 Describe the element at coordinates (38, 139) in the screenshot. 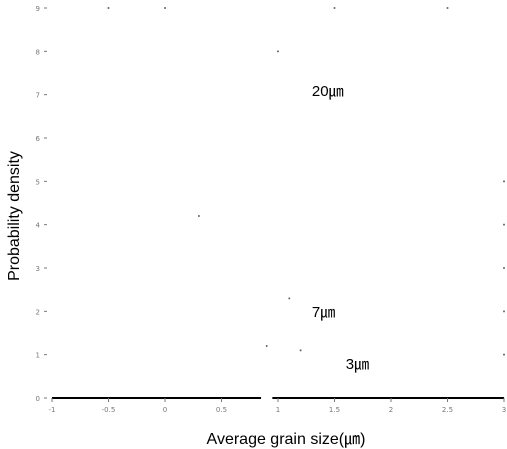

I see `y-tick-label: 6` at that location.